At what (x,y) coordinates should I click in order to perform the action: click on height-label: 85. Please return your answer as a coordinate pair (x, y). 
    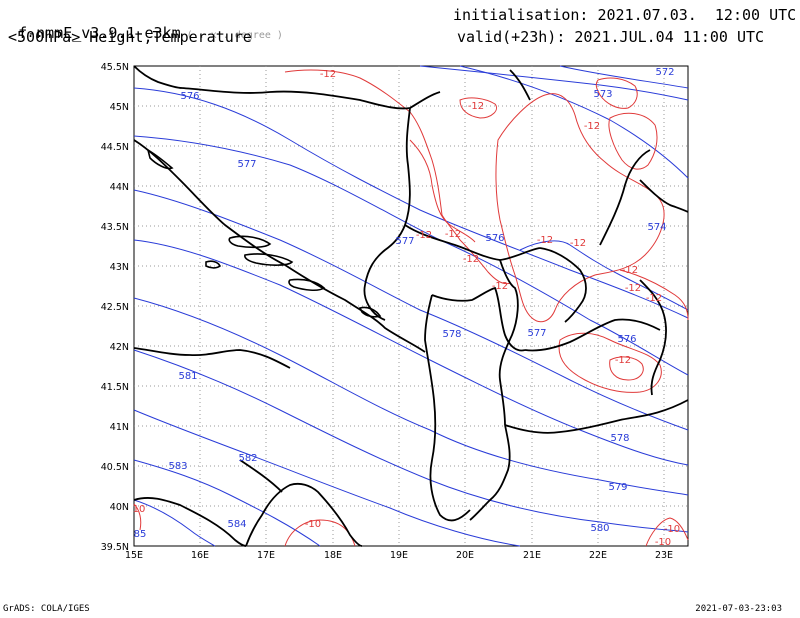
    Looking at the image, I should click on (140, 534).